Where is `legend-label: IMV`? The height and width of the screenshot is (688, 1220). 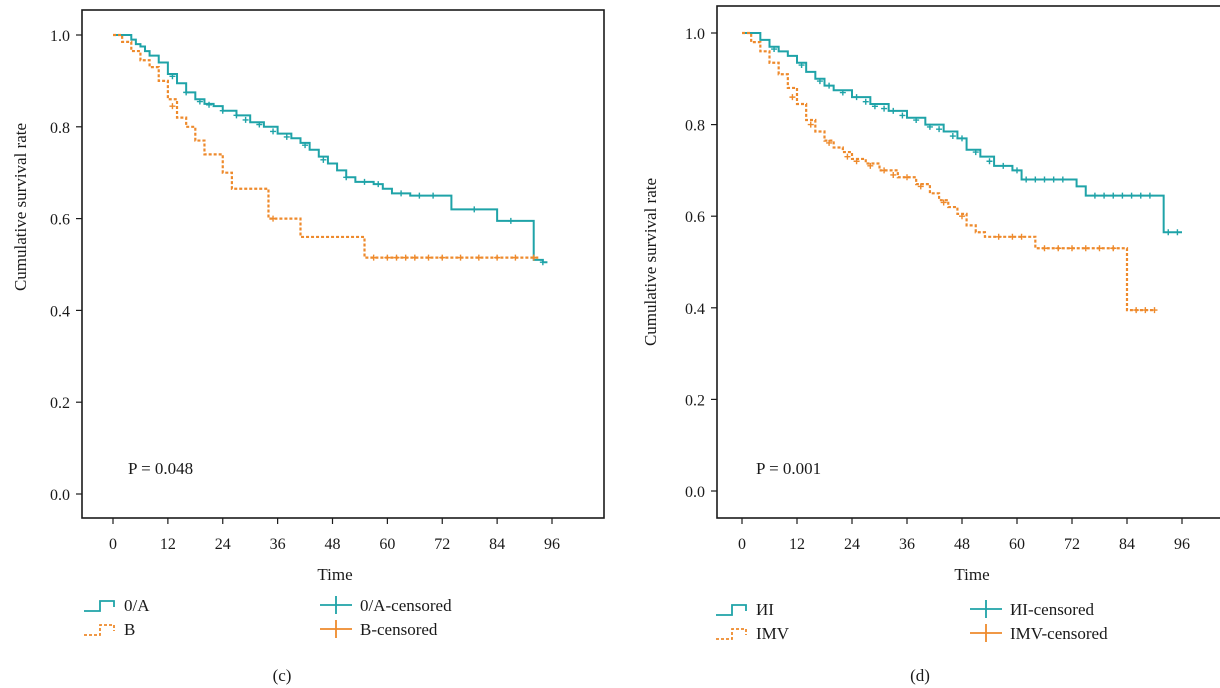
legend-label: IMV is located at coordinates (773, 633).